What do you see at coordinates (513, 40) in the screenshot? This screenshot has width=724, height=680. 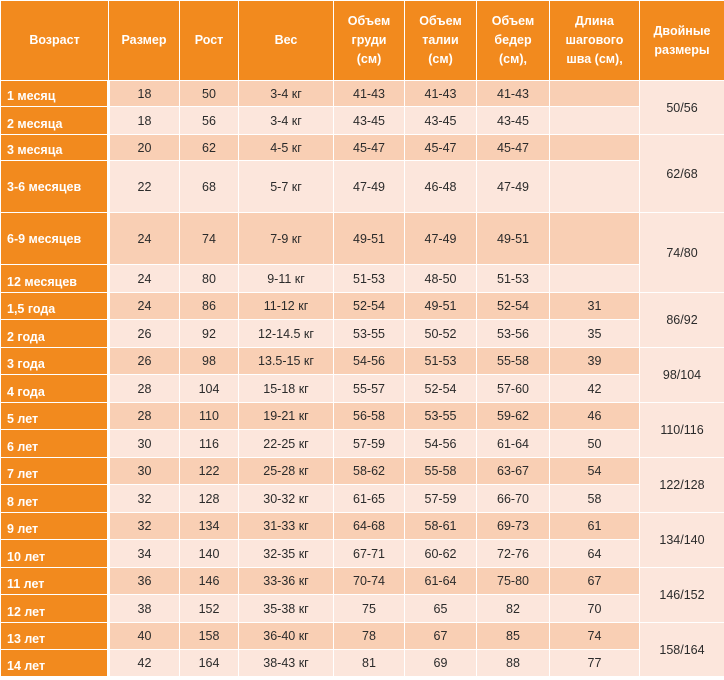 I see `header-hips: Объем бедер (см),` at bounding box center [513, 40].